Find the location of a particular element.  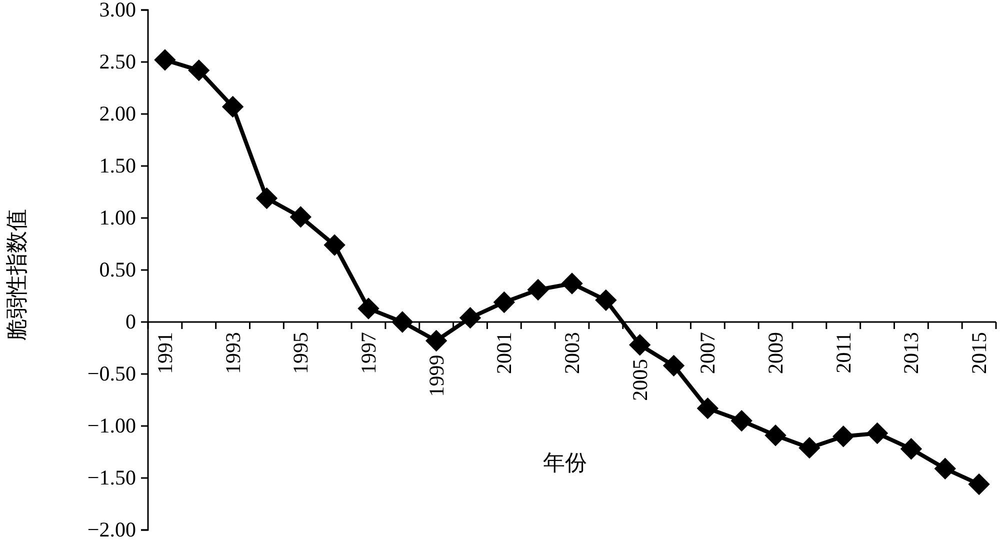

x-tick-label: 1999 is located at coordinates (436, 375).